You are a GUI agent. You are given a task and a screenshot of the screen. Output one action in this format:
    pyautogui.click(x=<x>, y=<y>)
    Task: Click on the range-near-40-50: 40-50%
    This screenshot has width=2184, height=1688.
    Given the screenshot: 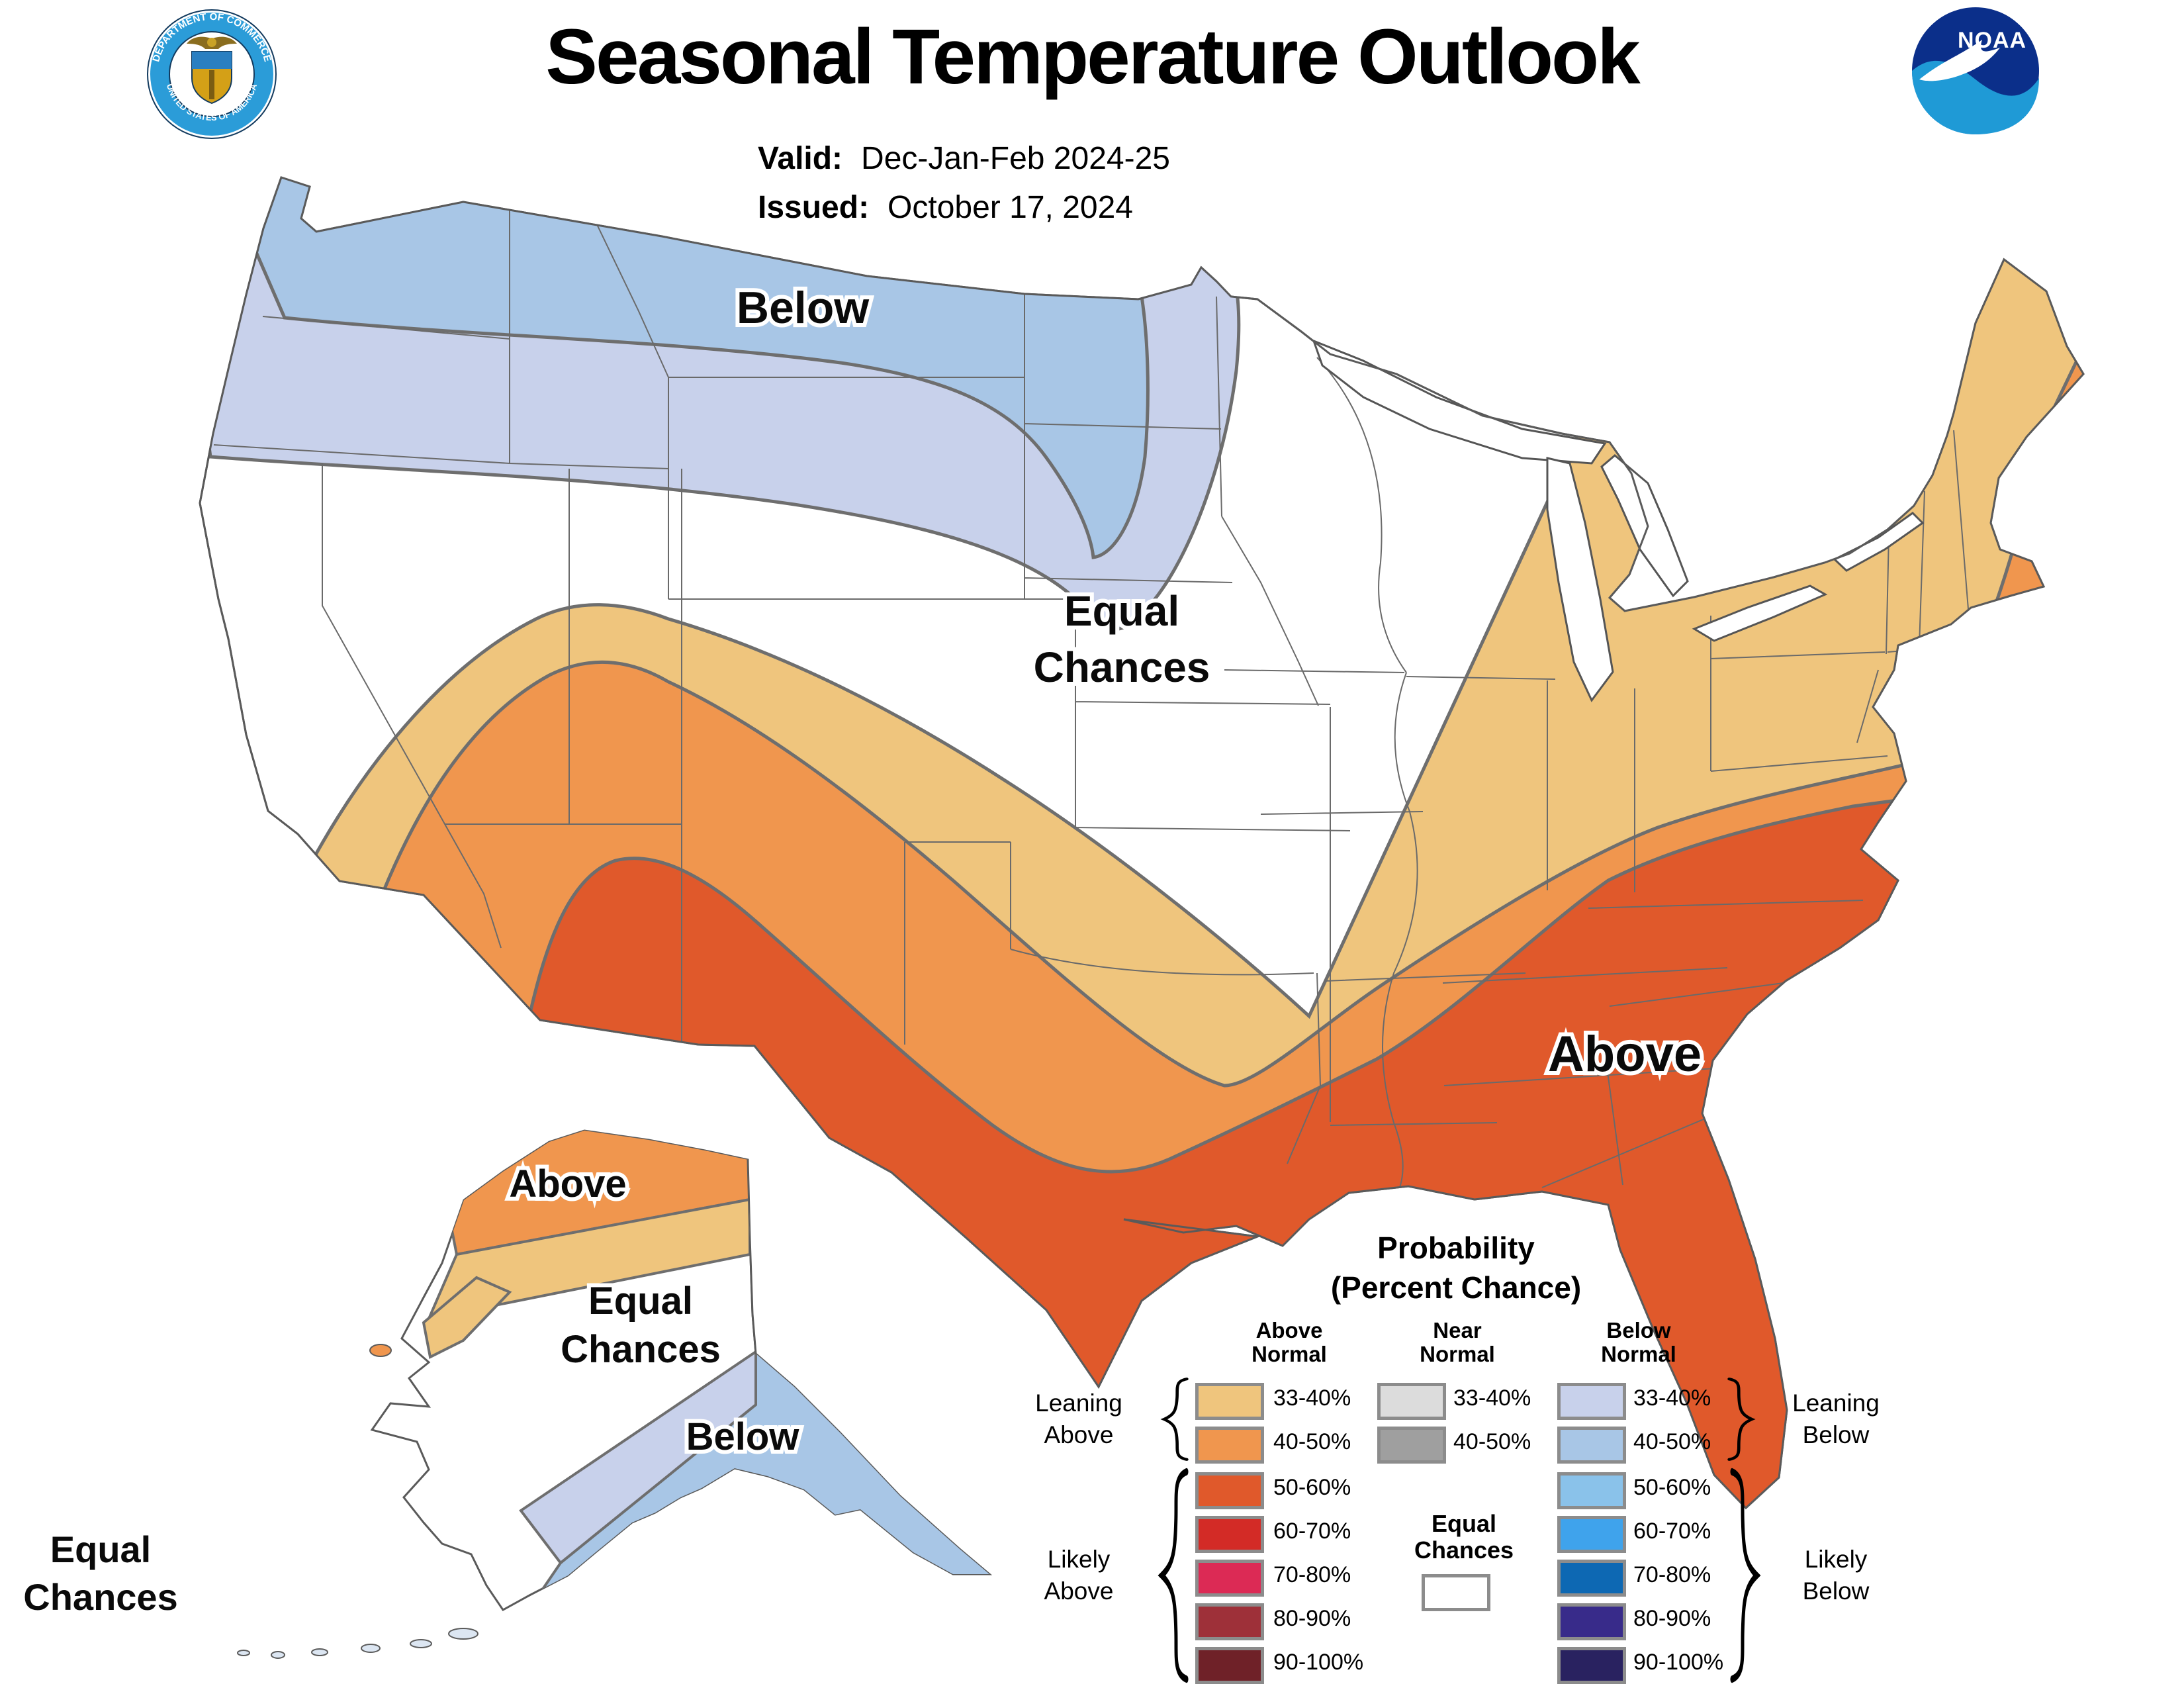 What is the action you would take?
    pyautogui.click(x=1492, y=1441)
    